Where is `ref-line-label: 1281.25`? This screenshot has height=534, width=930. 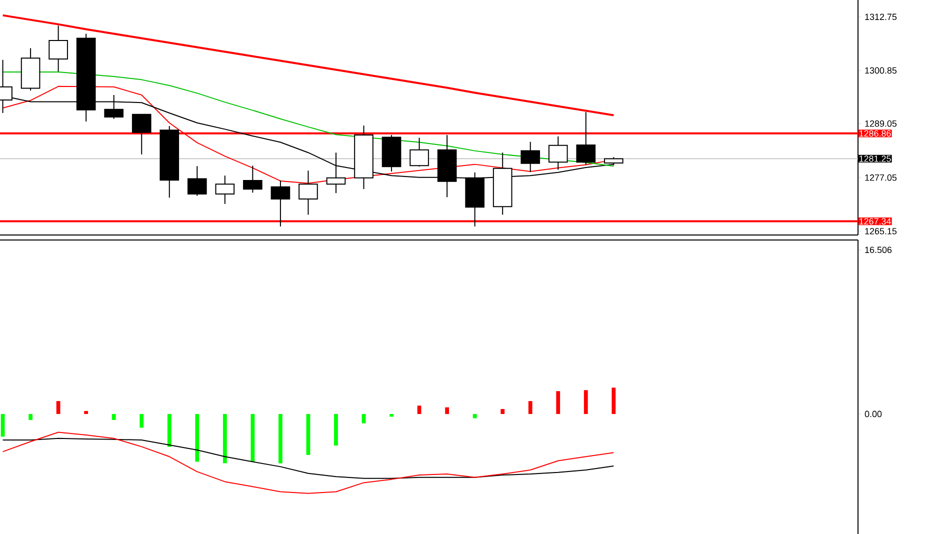
ref-line-label: 1281.25 is located at coordinates (875, 159).